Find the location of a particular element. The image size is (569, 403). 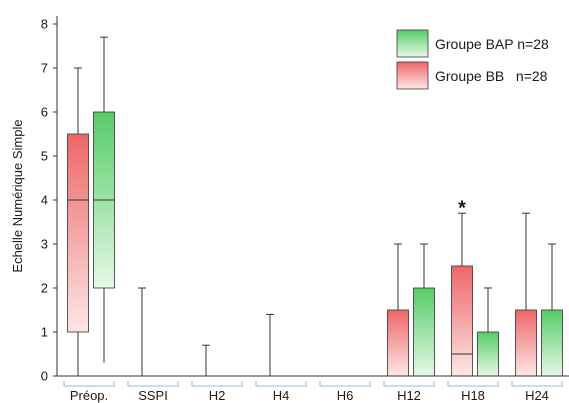

legend: Groupe BAP n=28 Groupe BB n=28 is located at coordinates (472, 59).